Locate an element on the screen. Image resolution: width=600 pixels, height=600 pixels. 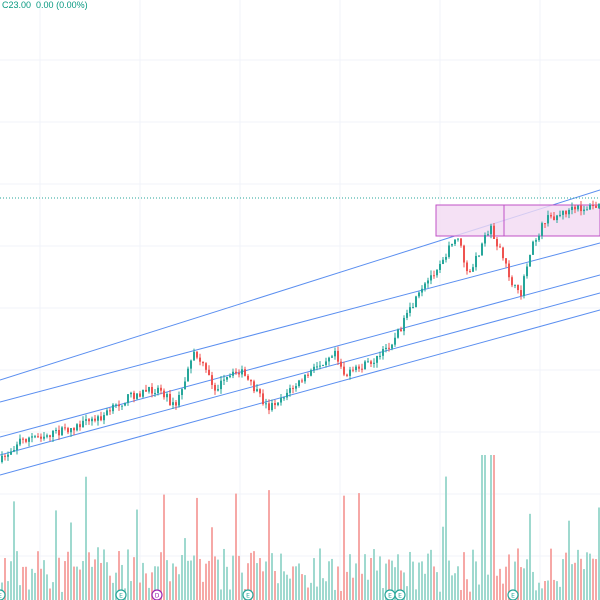
ohlc-legend: C23.00 0.00 (0.00%) is located at coordinates (45, 5).